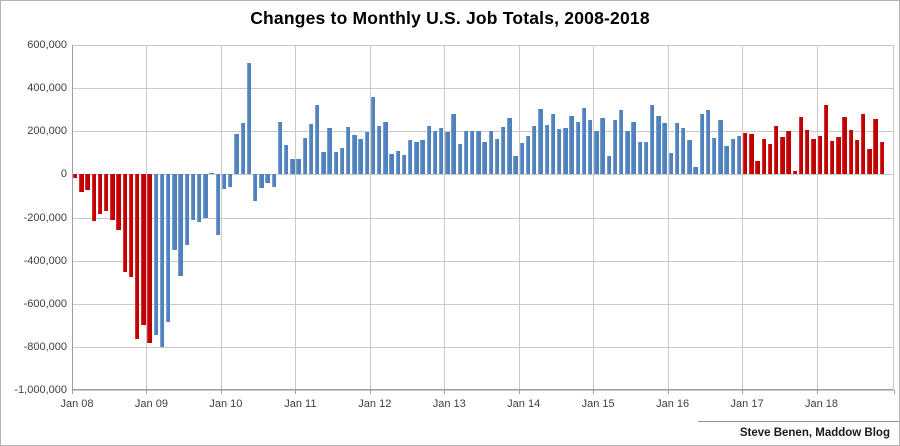  I want to click on x-axis-label: Jan 13, so click(449, 404).